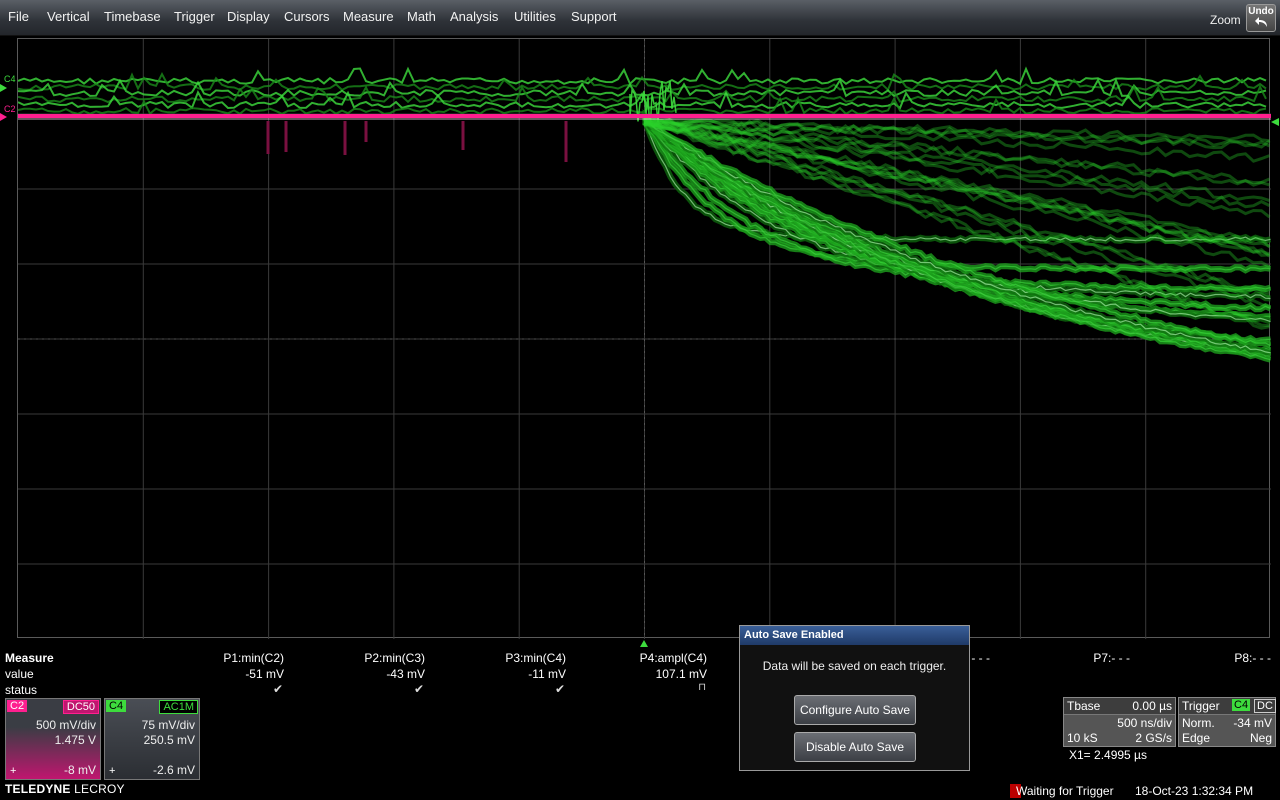 The image size is (1280, 800). I want to click on measure-p1-status-icon: ✔, so click(277, 689).